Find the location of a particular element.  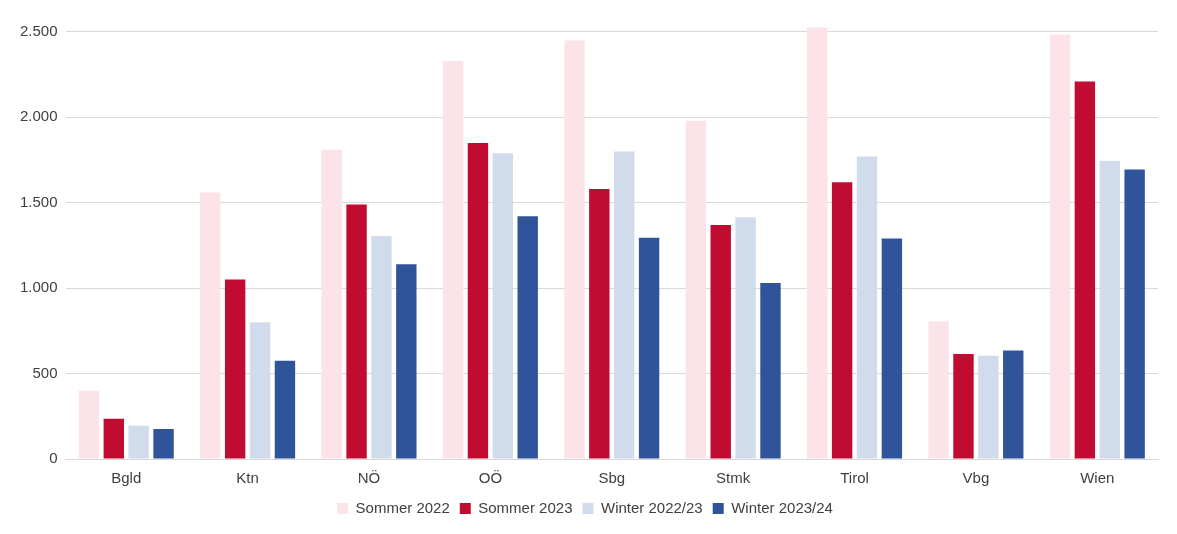

x-tick-label: NÖ is located at coordinates (369, 478).